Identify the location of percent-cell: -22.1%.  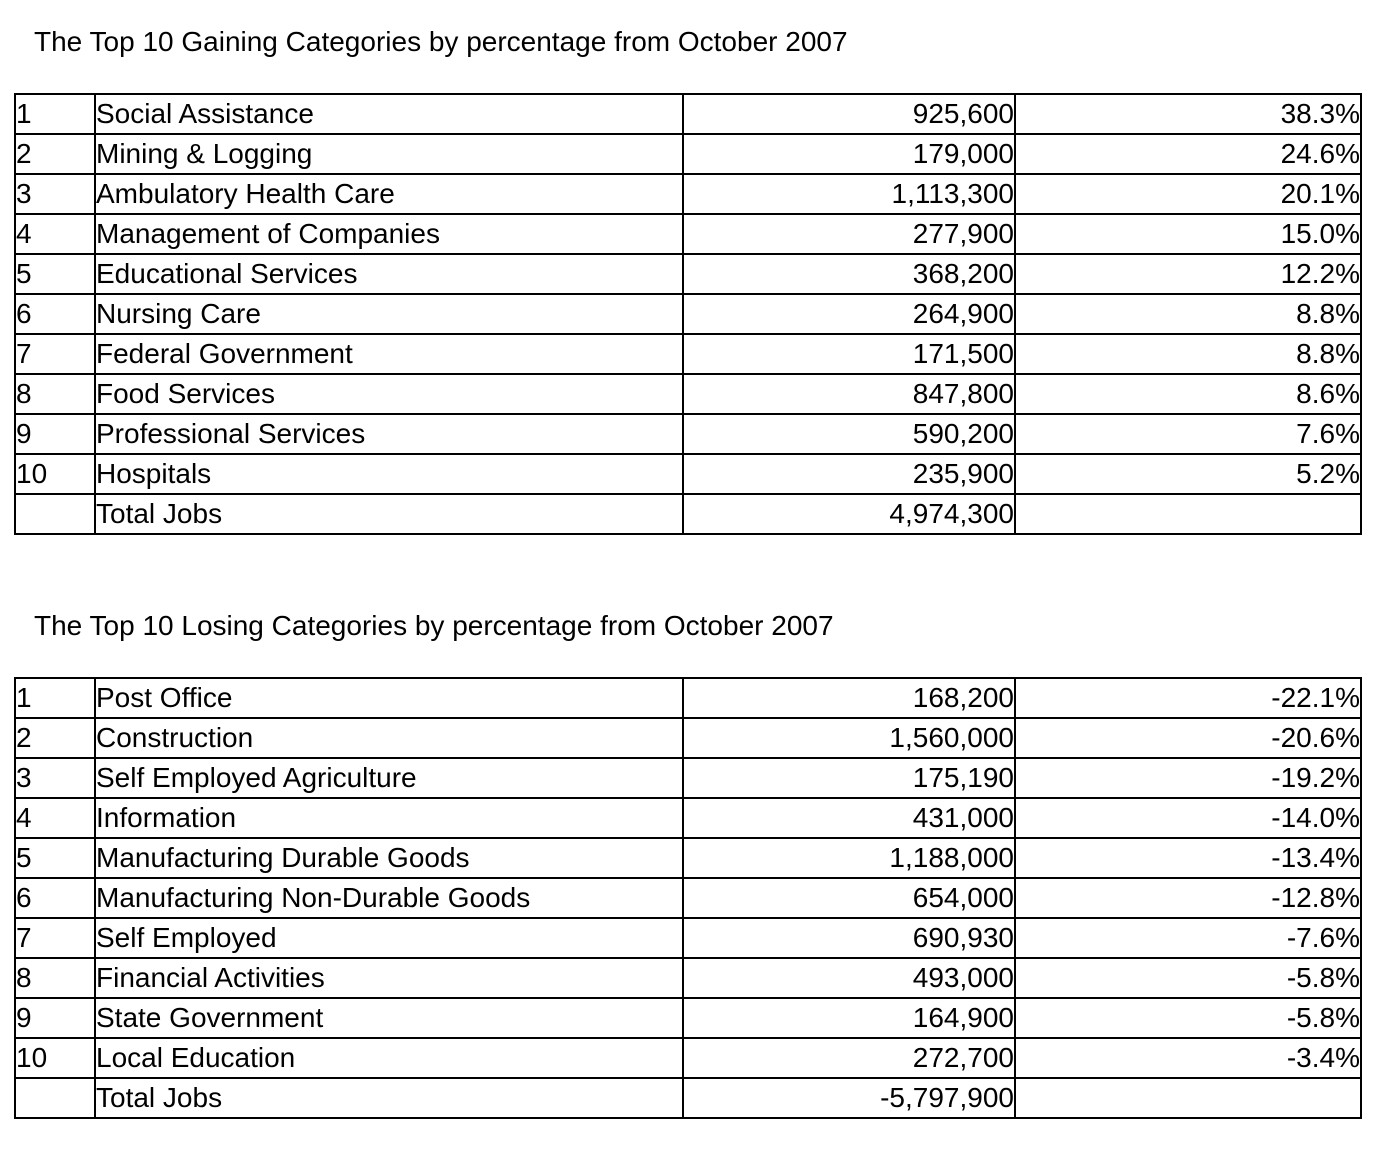
(1188, 698).